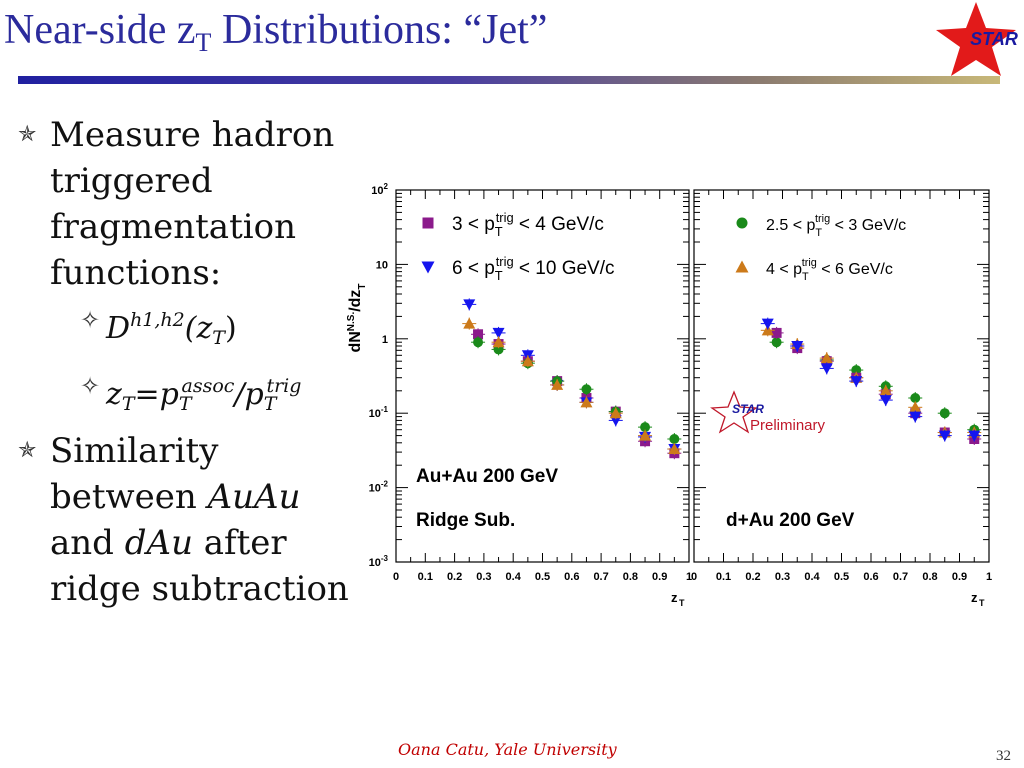  I want to click on d-arg-sub: T, so click(218, 338).